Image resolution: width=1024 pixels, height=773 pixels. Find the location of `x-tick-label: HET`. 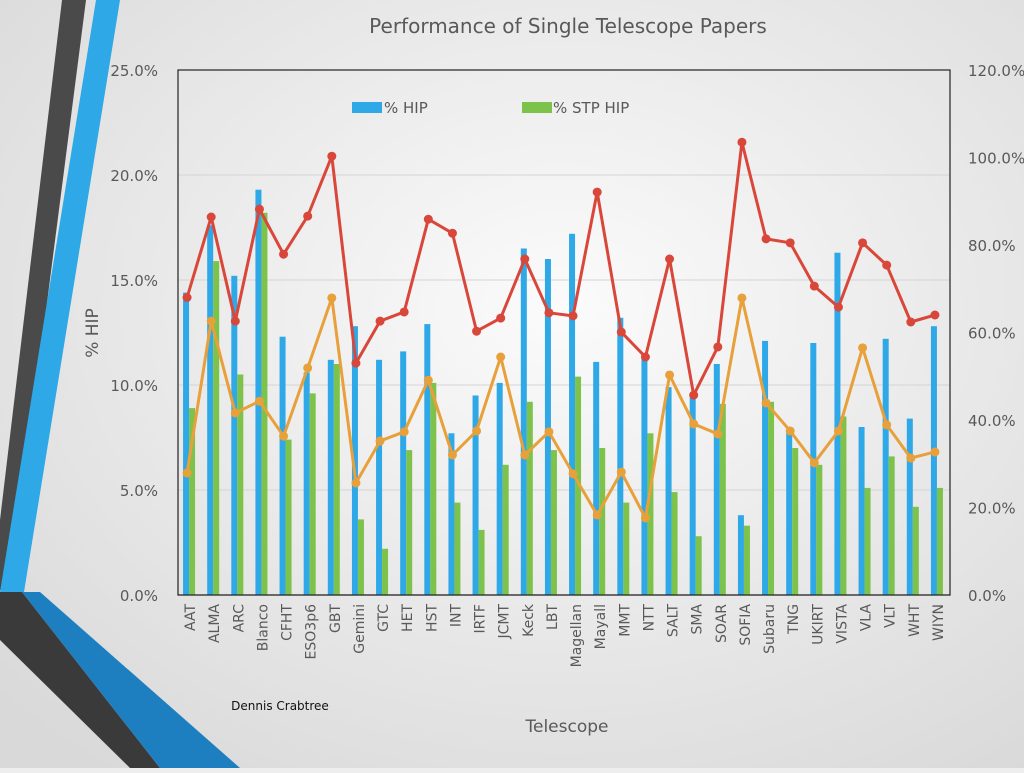

x-tick-label: HET is located at coordinates (408, 618).